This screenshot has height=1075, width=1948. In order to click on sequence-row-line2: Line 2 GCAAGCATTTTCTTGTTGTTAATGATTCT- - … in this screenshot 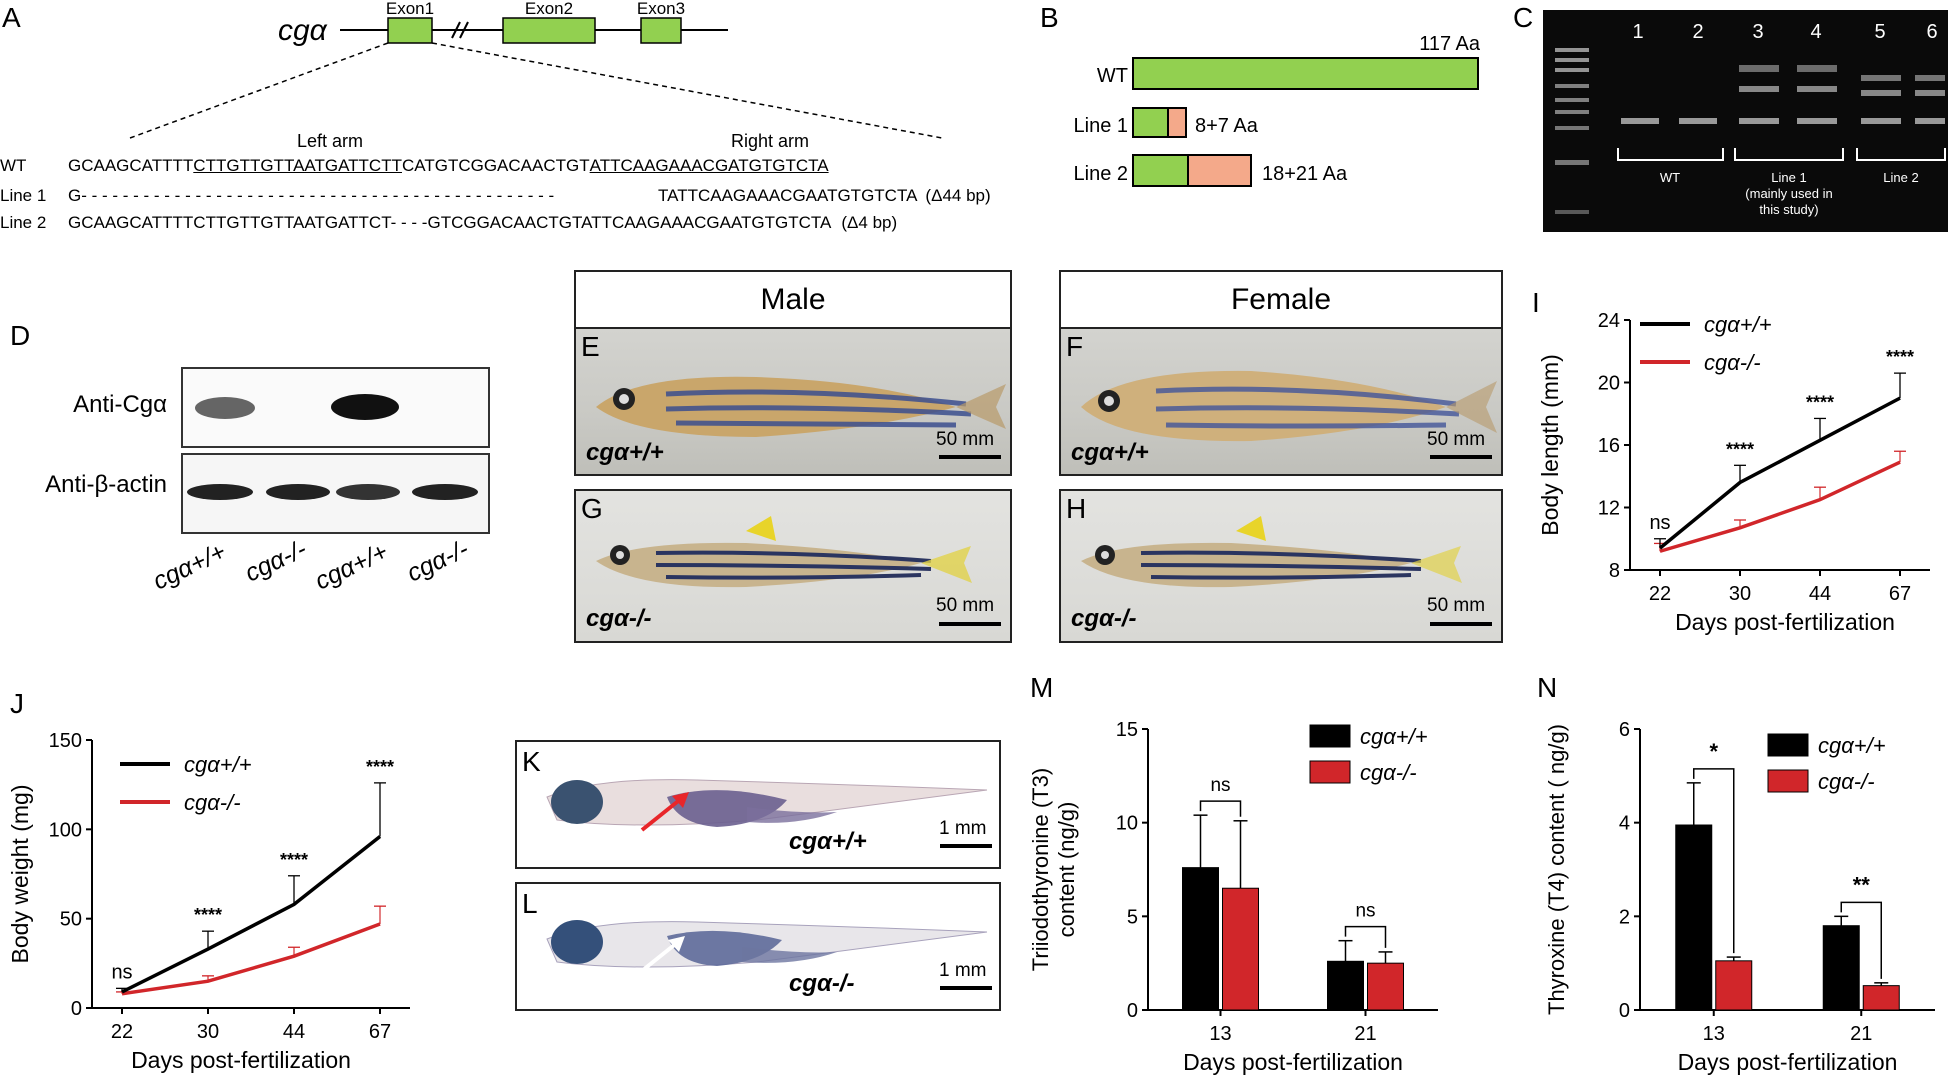, I will do `click(448, 223)`.